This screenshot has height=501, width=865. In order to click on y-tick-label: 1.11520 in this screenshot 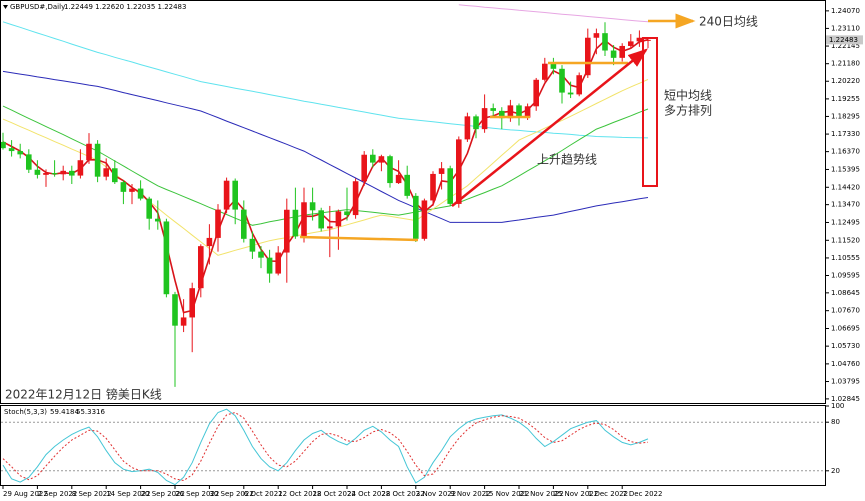, I will do `click(845, 240)`.